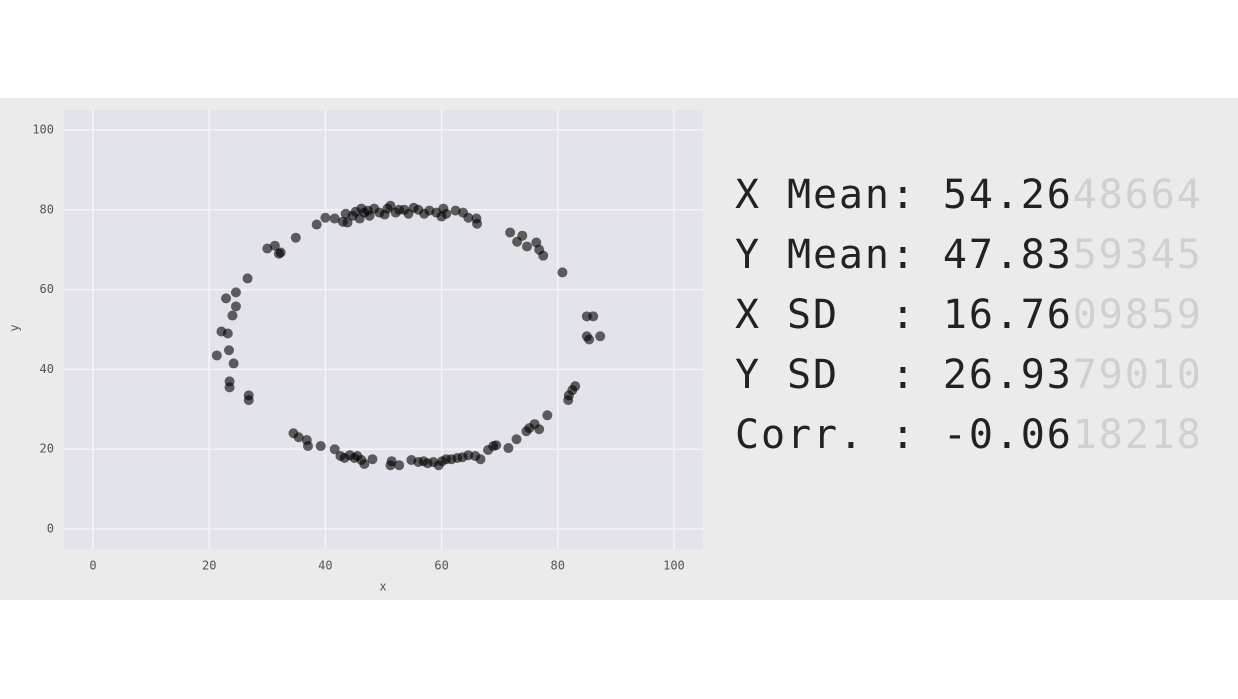  Describe the element at coordinates (1137, 195) in the screenshot. I see `stat-trailing-digits: 48664` at that location.